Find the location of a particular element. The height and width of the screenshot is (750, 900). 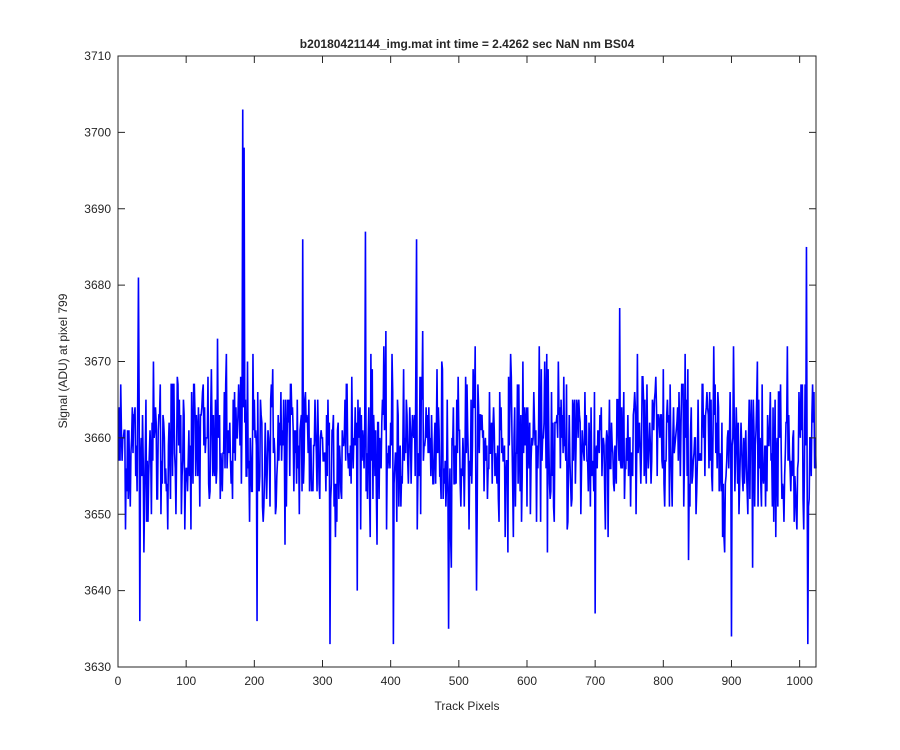

y-tick-label: 3640 is located at coordinates (97, 591).